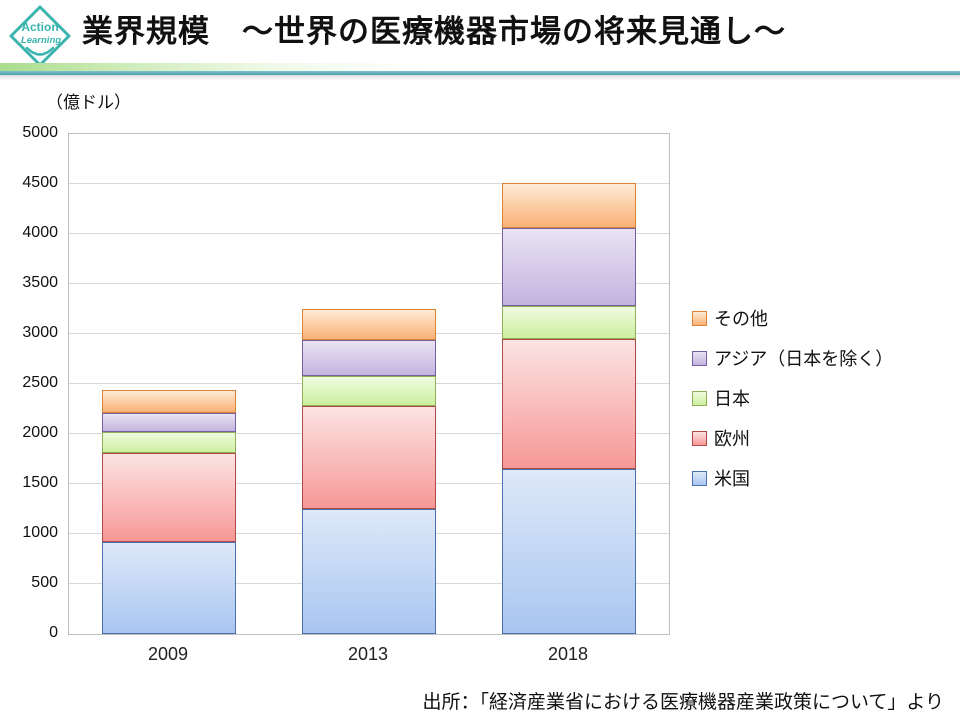 This screenshot has width=960, height=720. Describe the element at coordinates (683, 702) in the screenshot. I see `source-note: 出所：「経済産業省における医療機器産業政策について」より` at that location.